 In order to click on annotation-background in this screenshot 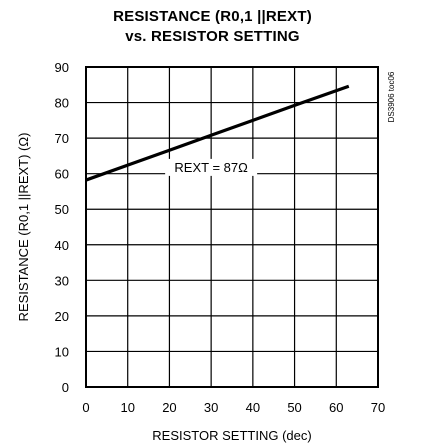, I will do `click(211, 167)`.